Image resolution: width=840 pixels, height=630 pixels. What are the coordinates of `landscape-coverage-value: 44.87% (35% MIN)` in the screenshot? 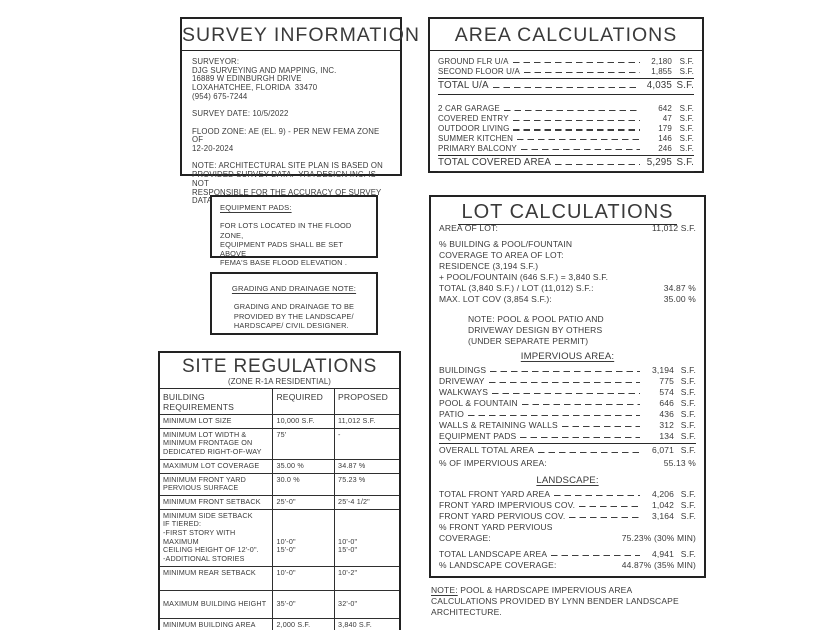 It's located at (658, 565).